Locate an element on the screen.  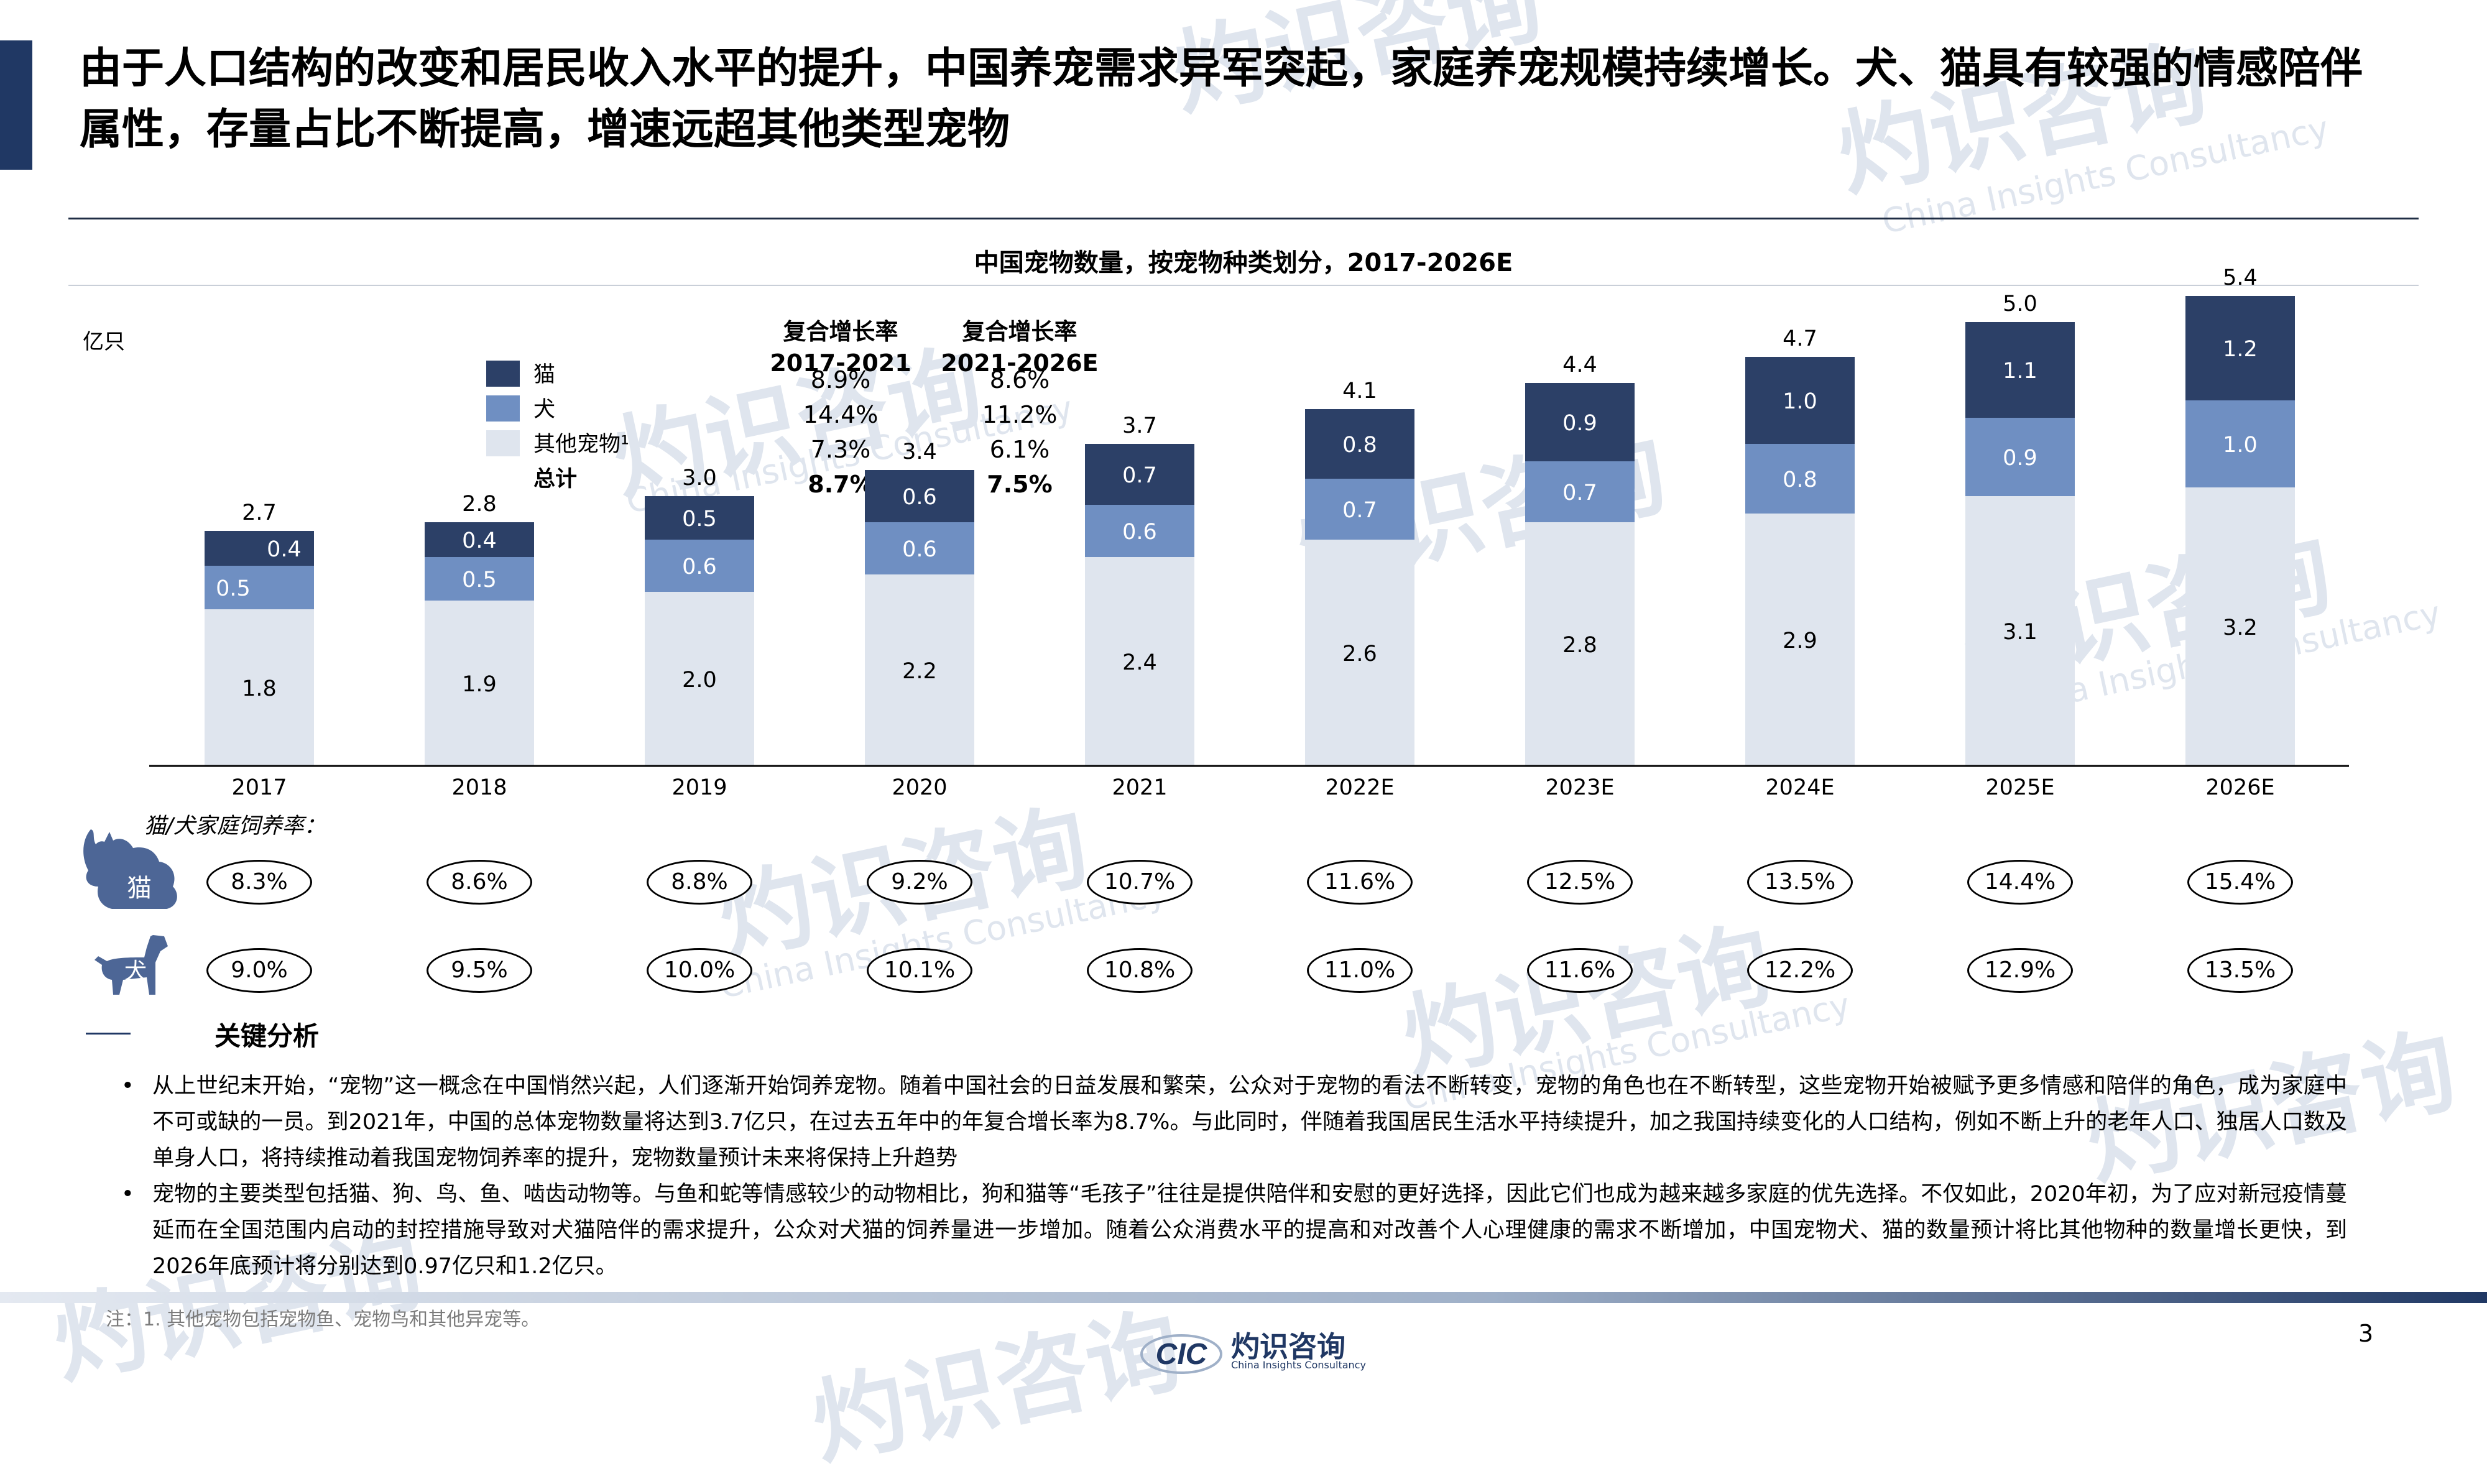
header-rule is located at coordinates (1243, 218).